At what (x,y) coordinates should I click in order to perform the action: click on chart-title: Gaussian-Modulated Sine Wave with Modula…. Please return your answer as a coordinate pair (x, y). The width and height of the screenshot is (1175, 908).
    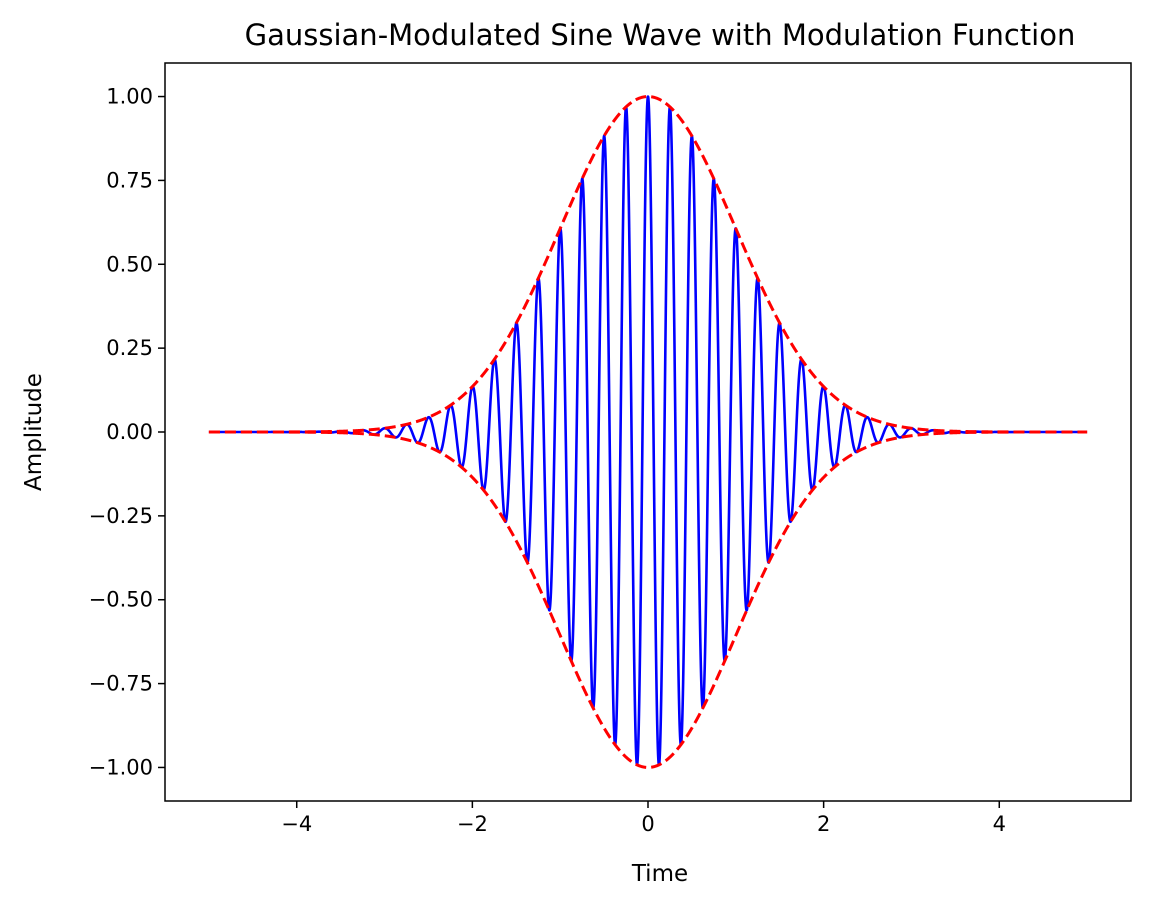
    Looking at the image, I should click on (660, 35).